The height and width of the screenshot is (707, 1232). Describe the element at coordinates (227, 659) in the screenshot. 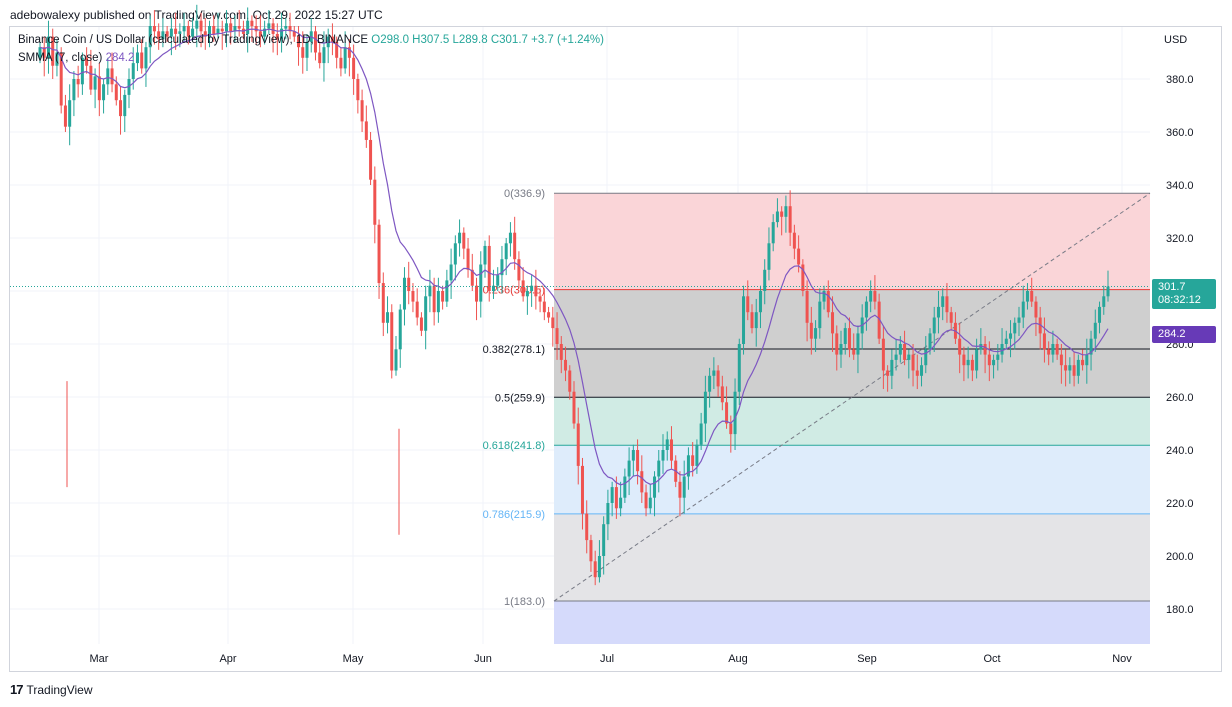

I see `time-tick-label: Apr` at that location.